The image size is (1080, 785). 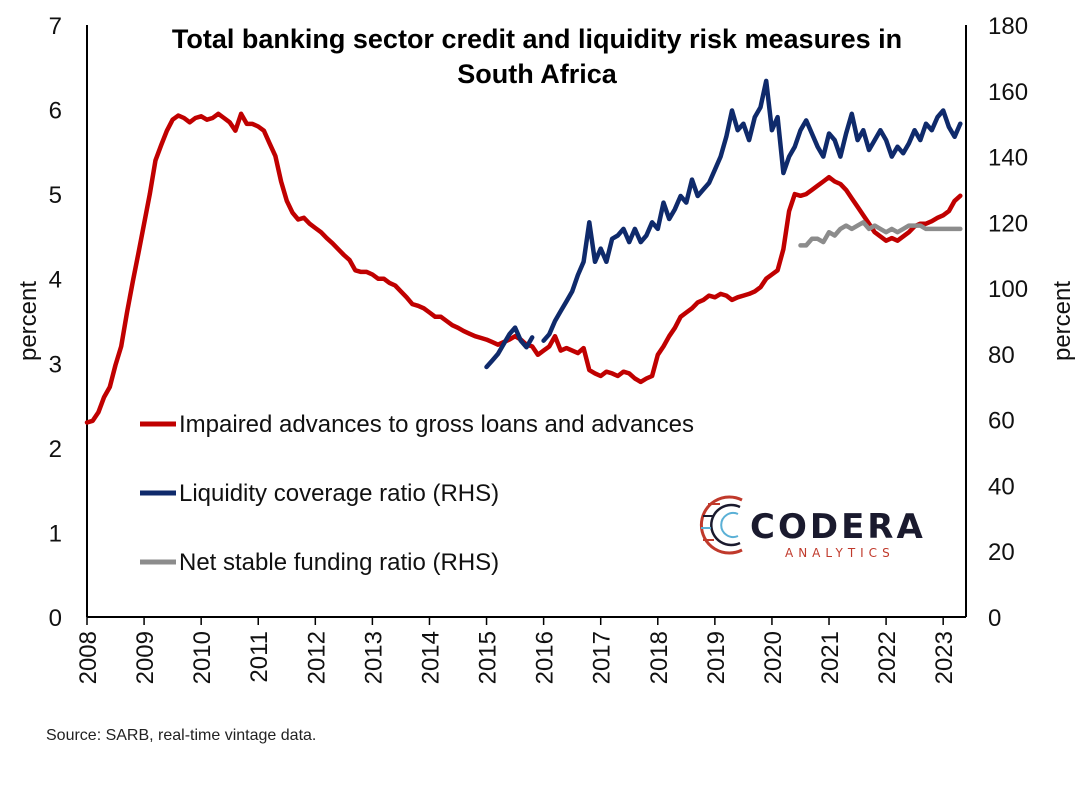 What do you see at coordinates (880, 234) in the screenshot?
I see `series-net-stable-funding-ratio` at bounding box center [880, 234].